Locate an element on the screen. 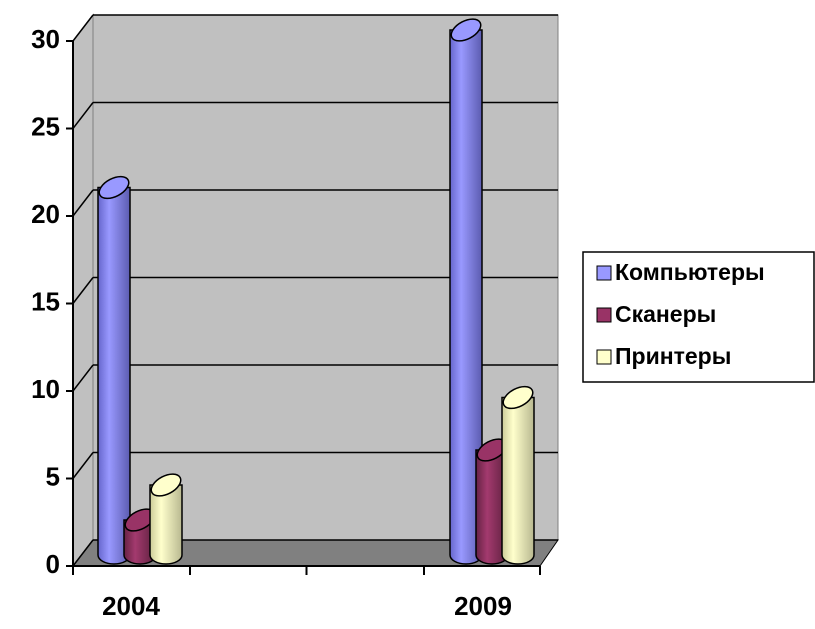 This screenshot has height=629, width=815. x-tick-label: 2004 is located at coordinates (131, 606).